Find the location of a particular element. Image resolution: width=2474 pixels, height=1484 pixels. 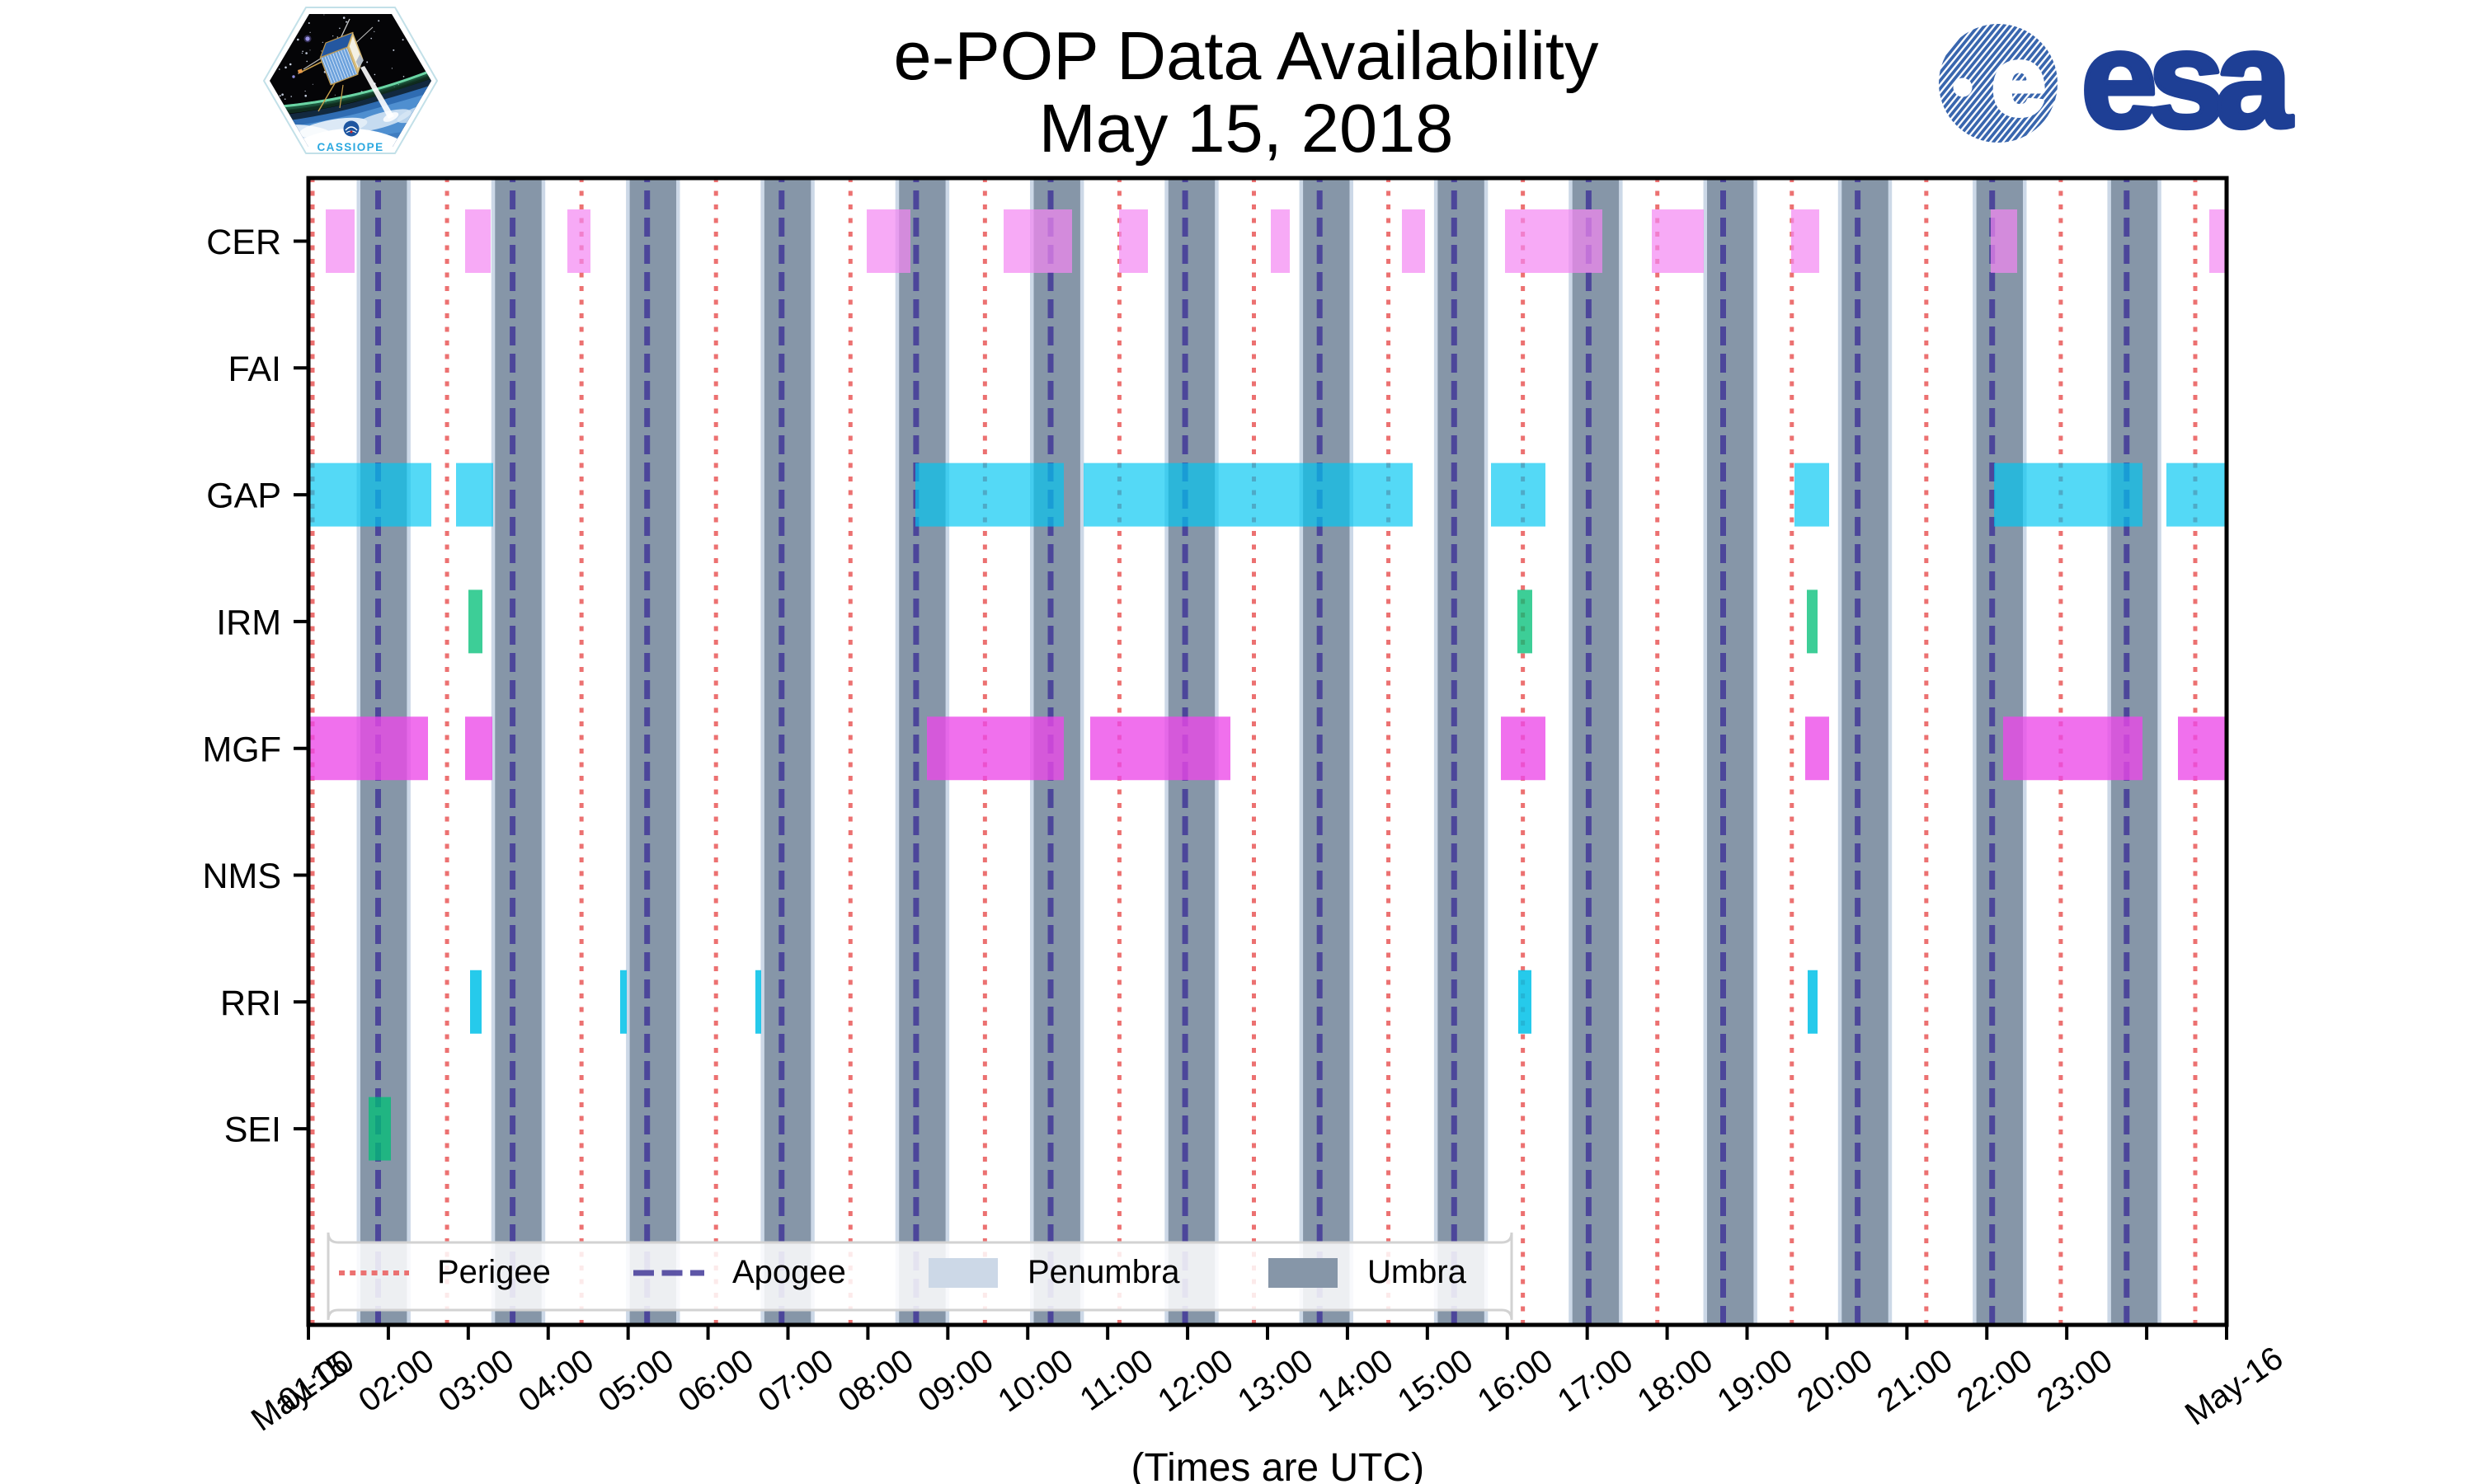

svg-text: SEI is located at coordinates (252, 1130).